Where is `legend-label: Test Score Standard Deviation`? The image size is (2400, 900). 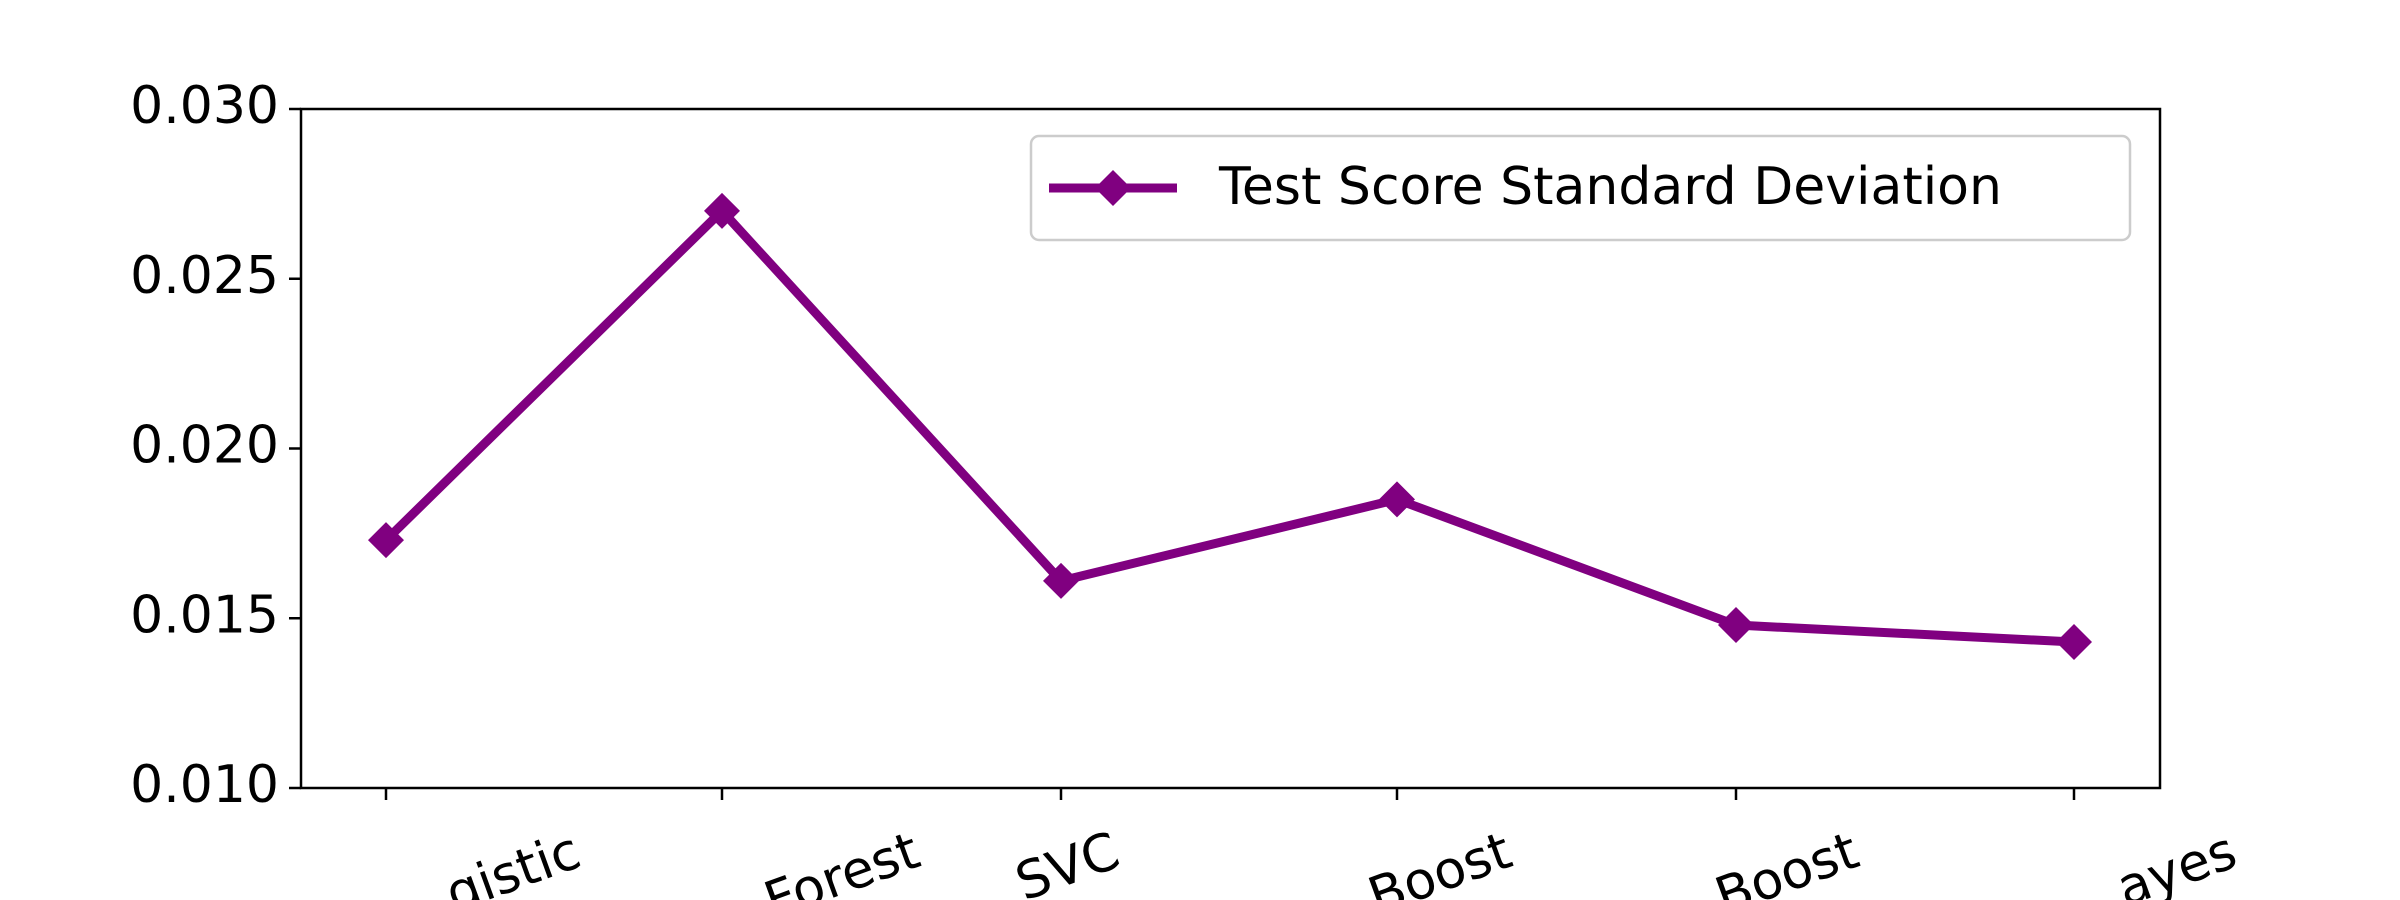 legend-label: Test Score Standard Deviation is located at coordinates (1610, 187).